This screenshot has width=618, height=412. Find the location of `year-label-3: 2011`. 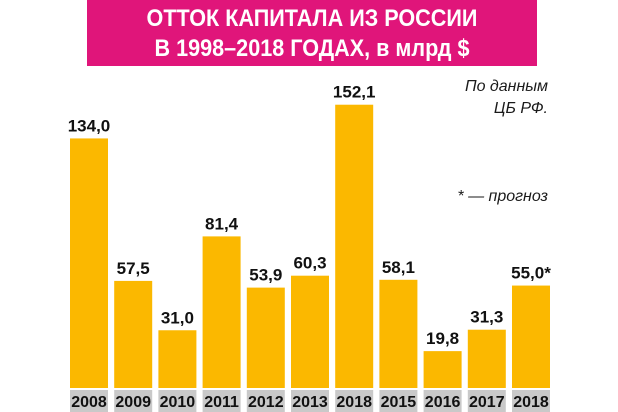

year-label-3: 2011 is located at coordinates (221, 402).